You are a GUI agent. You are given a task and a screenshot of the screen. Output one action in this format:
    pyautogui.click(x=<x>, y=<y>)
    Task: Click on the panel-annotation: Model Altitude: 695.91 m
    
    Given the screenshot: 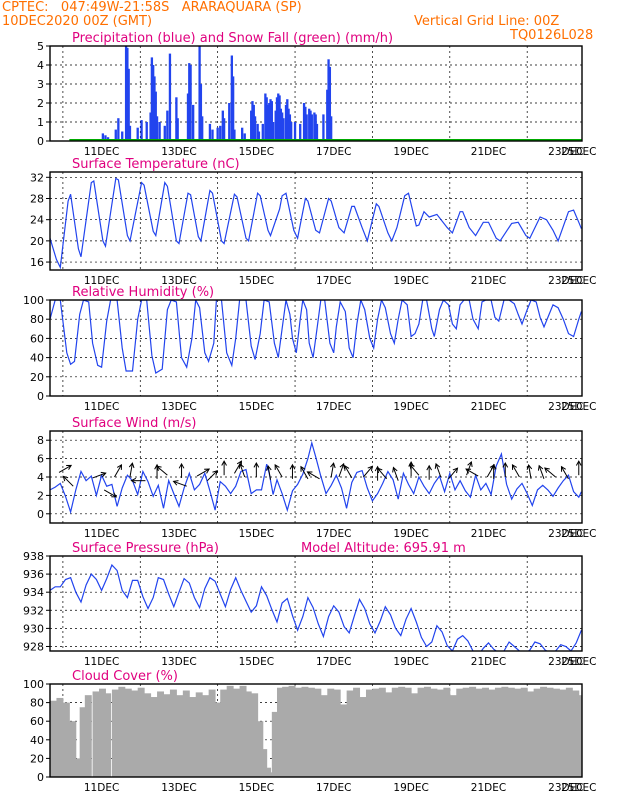 What is the action you would take?
    pyautogui.click(x=383, y=548)
    